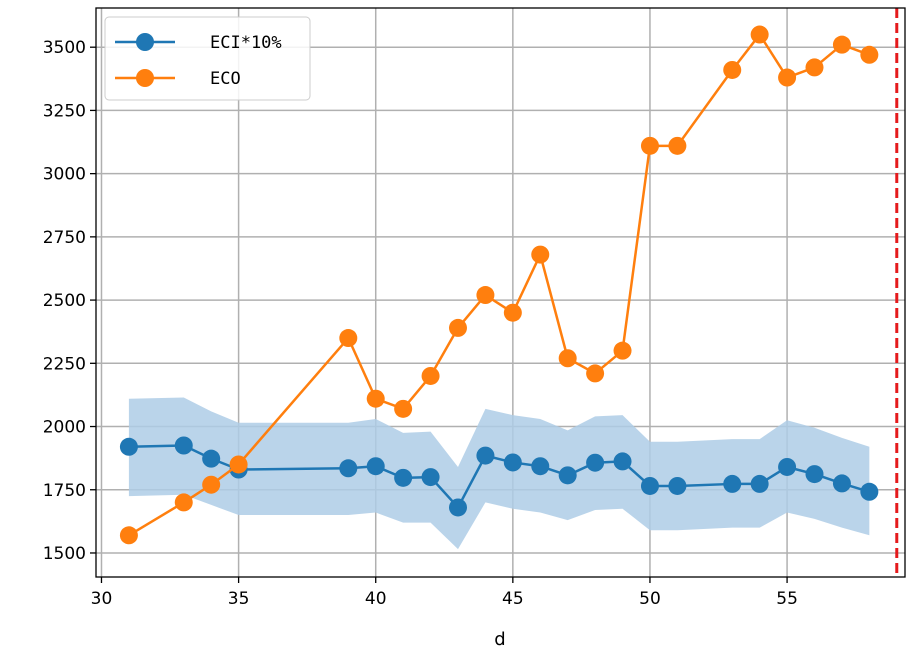 Image resolution: width=906 pixels, height=655 pixels. I want to click on x-tick-label: 40, so click(376, 599).